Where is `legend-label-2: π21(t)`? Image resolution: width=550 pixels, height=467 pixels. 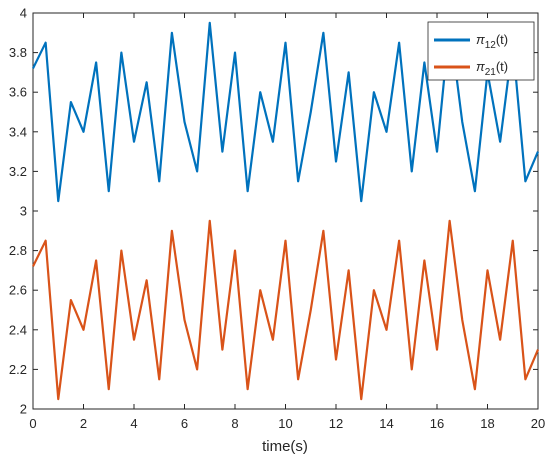
legend-label-2: π21(t) is located at coordinates (492, 68).